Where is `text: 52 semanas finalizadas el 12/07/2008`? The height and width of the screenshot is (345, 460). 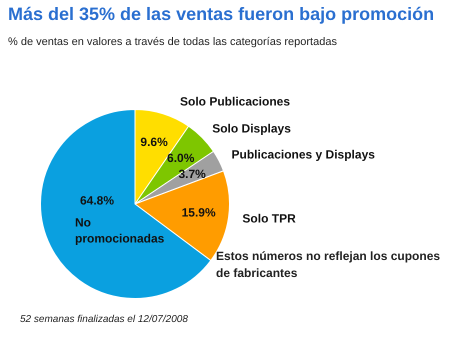
text: 52 semanas finalizadas el 12/07/2008 is located at coordinates (104, 319).